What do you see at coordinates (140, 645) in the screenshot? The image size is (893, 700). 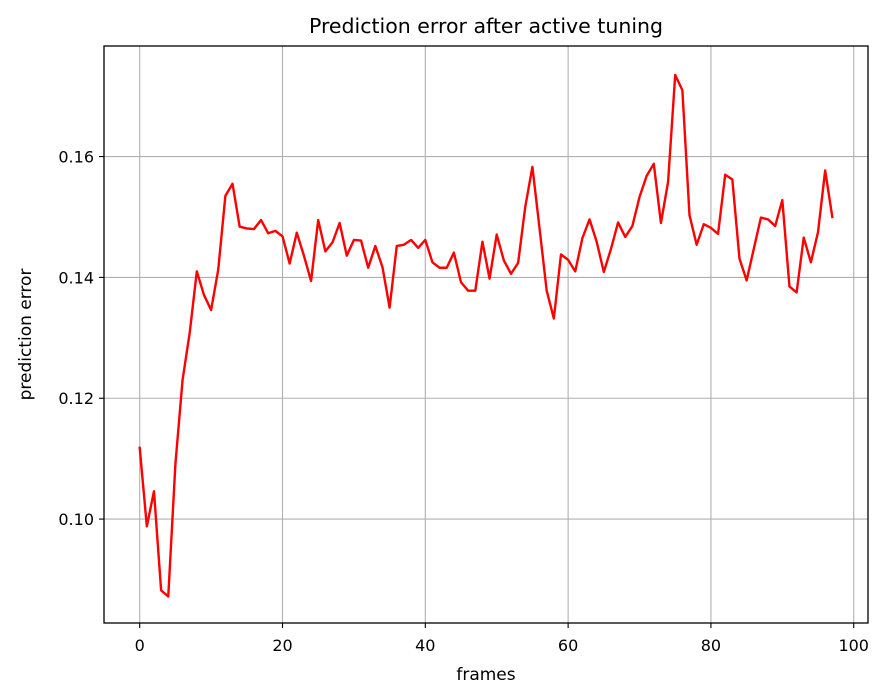 I see `x-tick-label: 0` at bounding box center [140, 645].